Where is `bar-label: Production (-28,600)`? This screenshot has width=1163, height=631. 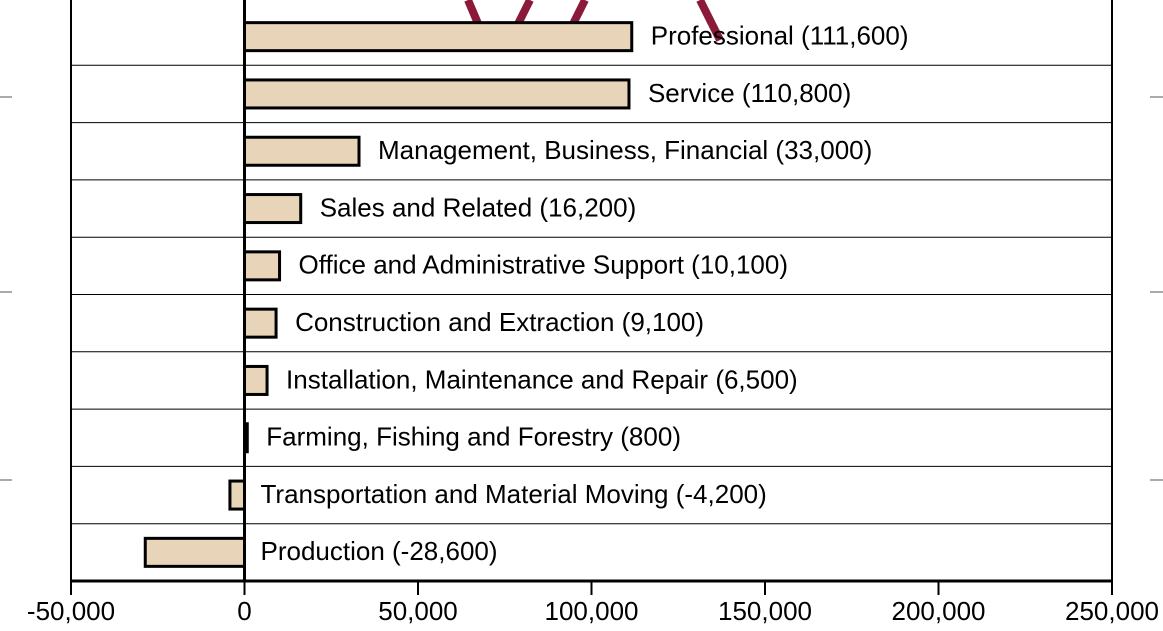
bar-label: Production (-28,600) is located at coordinates (379, 551).